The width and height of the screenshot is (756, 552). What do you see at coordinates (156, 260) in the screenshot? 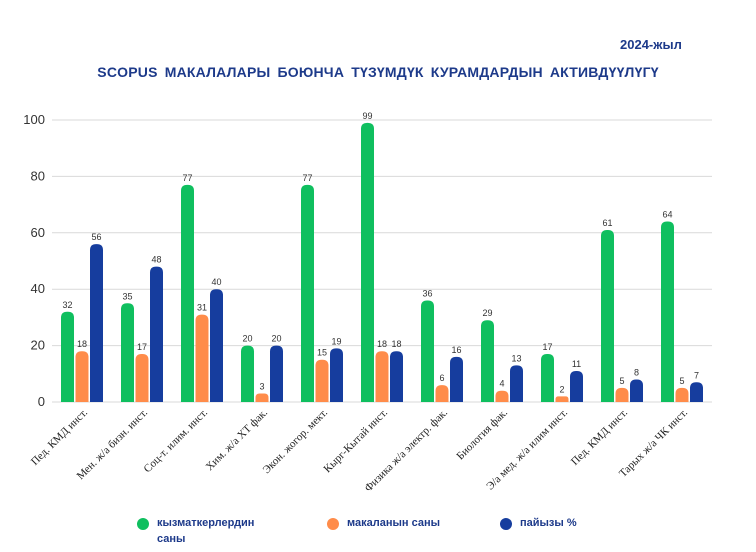
I see `data-label: 48` at bounding box center [156, 260].